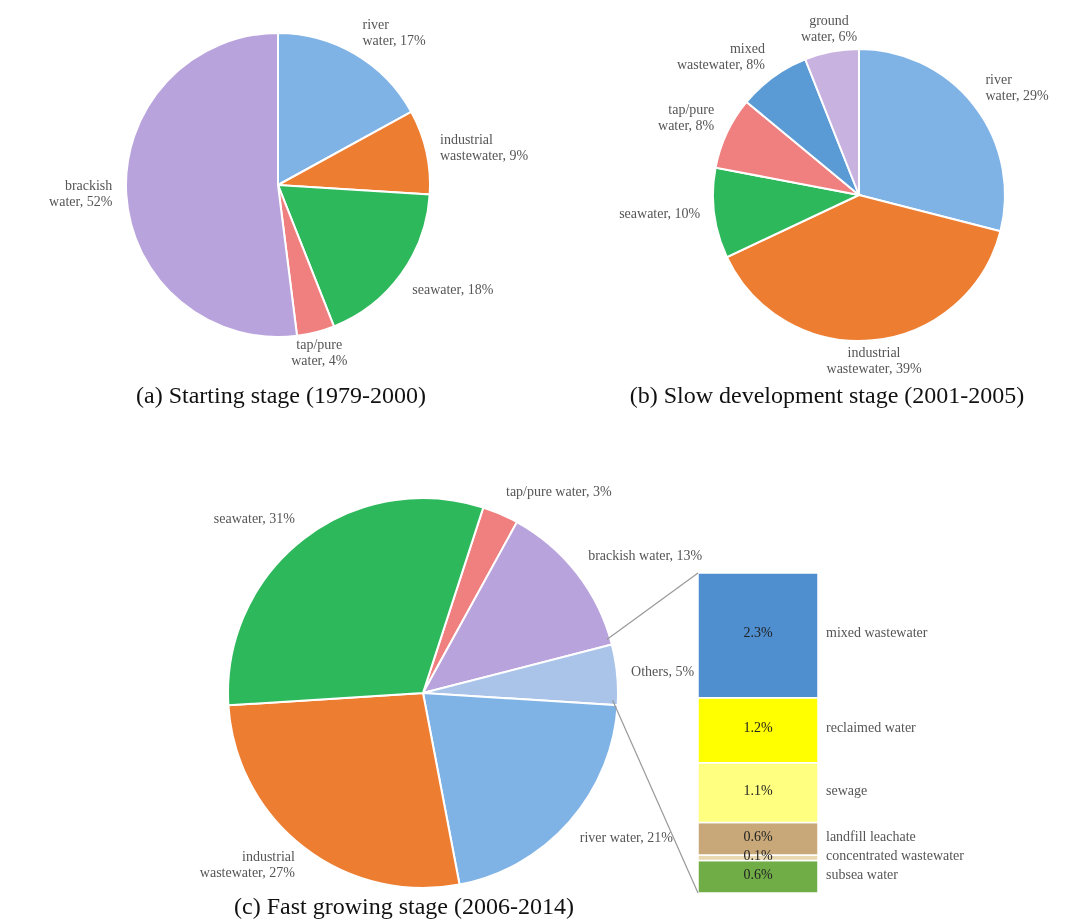 This screenshot has width=1092, height=922. I want to click on series-label: sewage, so click(847, 790).